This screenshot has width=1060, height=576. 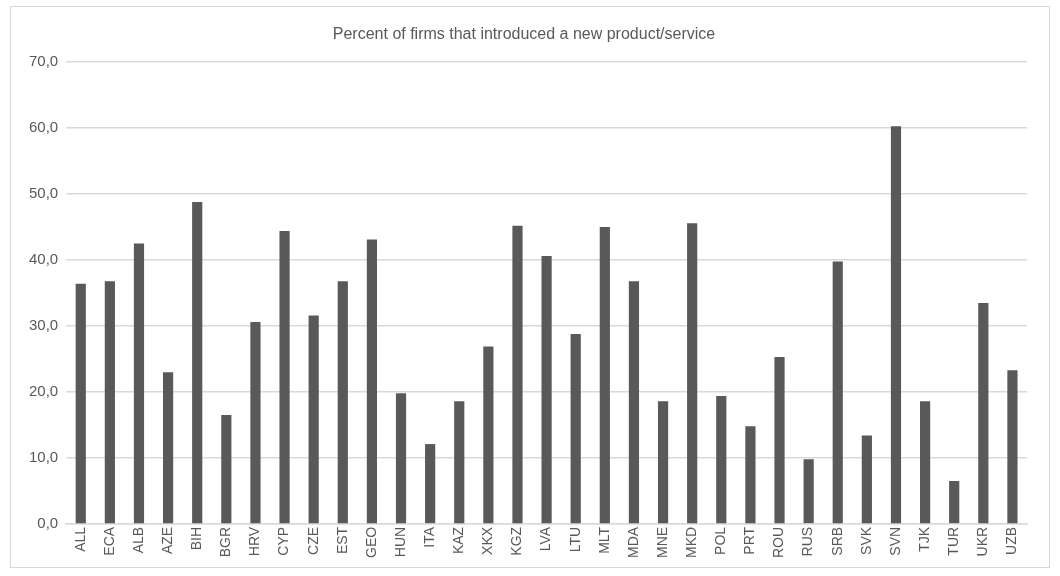 What do you see at coordinates (632, 542) in the screenshot?
I see `x-tick-label: MDA` at bounding box center [632, 542].